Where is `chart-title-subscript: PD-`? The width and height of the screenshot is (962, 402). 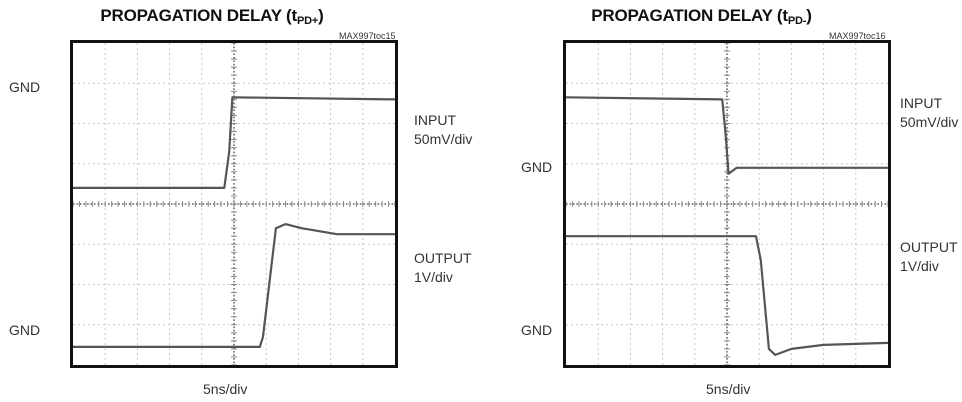
chart-title-subscript: PD- is located at coordinates (797, 21).